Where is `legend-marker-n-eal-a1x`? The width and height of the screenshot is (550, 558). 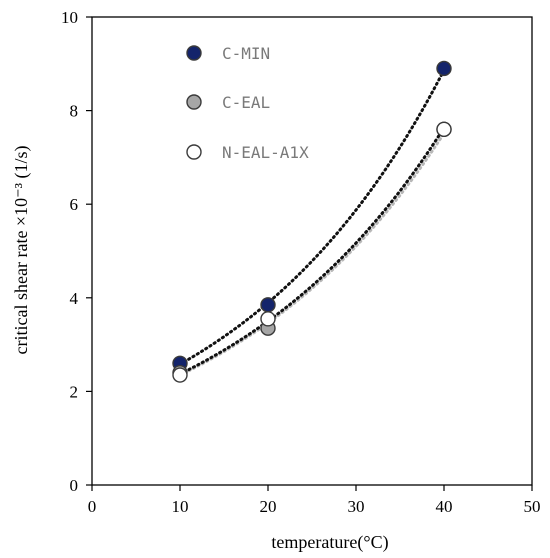 legend-marker-n-eal-a1x is located at coordinates (194, 152).